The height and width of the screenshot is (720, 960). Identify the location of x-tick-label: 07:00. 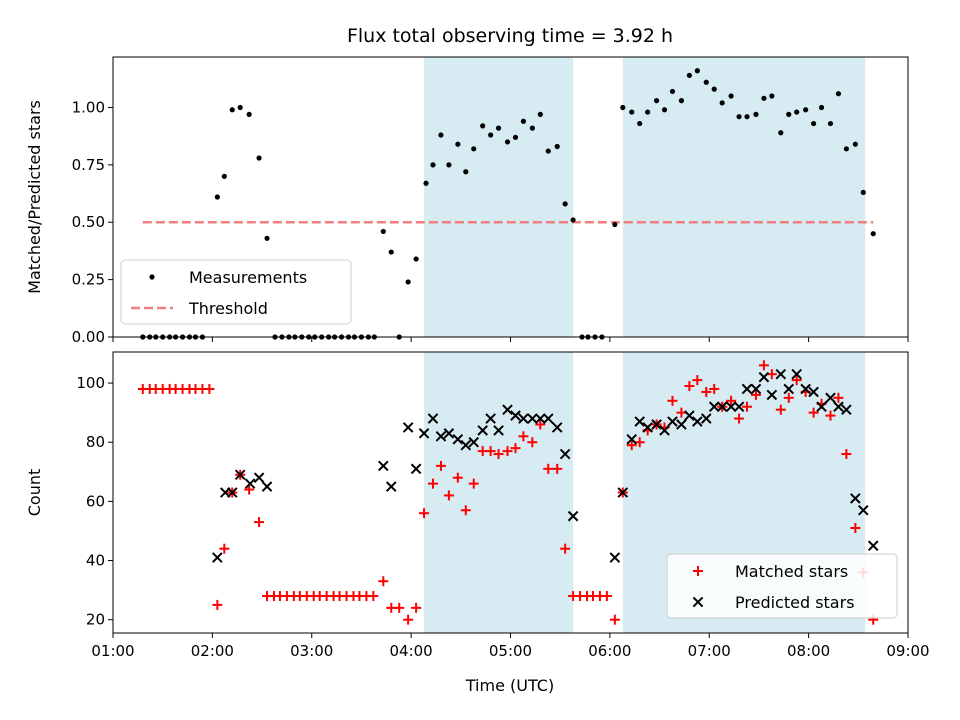
(709, 651).